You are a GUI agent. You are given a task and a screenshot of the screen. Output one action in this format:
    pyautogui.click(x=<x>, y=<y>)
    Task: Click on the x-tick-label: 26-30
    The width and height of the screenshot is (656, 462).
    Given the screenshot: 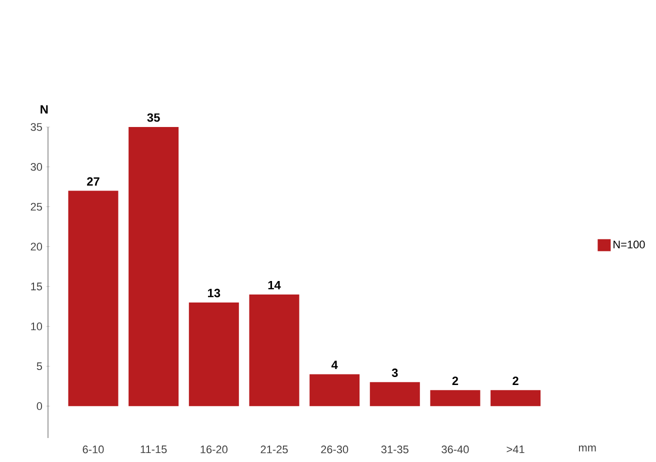 What is the action you would take?
    pyautogui.click(x=334, y=450)
    